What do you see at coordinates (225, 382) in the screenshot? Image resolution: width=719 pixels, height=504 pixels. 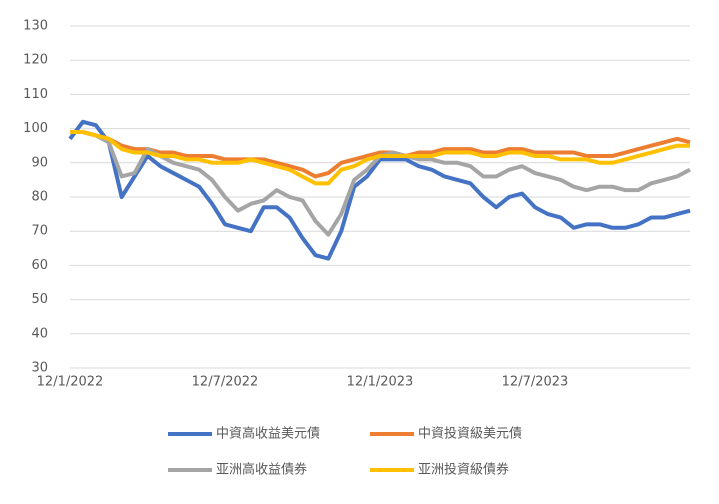 I see `x-tick-label: 12/7/2022` at bounding box center [225, 382].